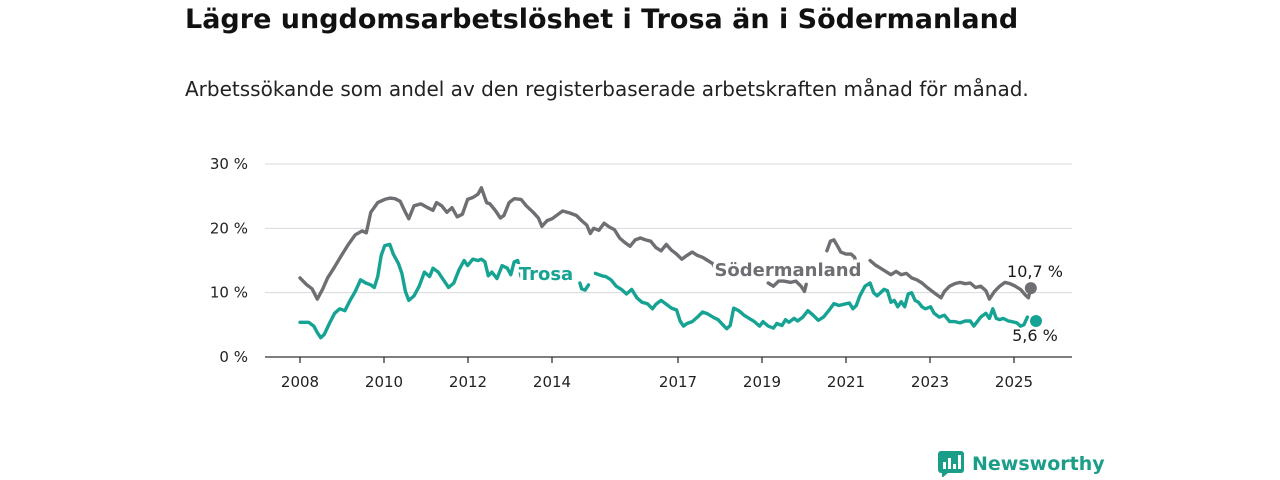 The width and height of the screenshot is (1280, 480). What do you see at coordinates (546, 274) in the screenshot?
I see `trosa-series-label: Trosa` at bounding box center [546, 274].